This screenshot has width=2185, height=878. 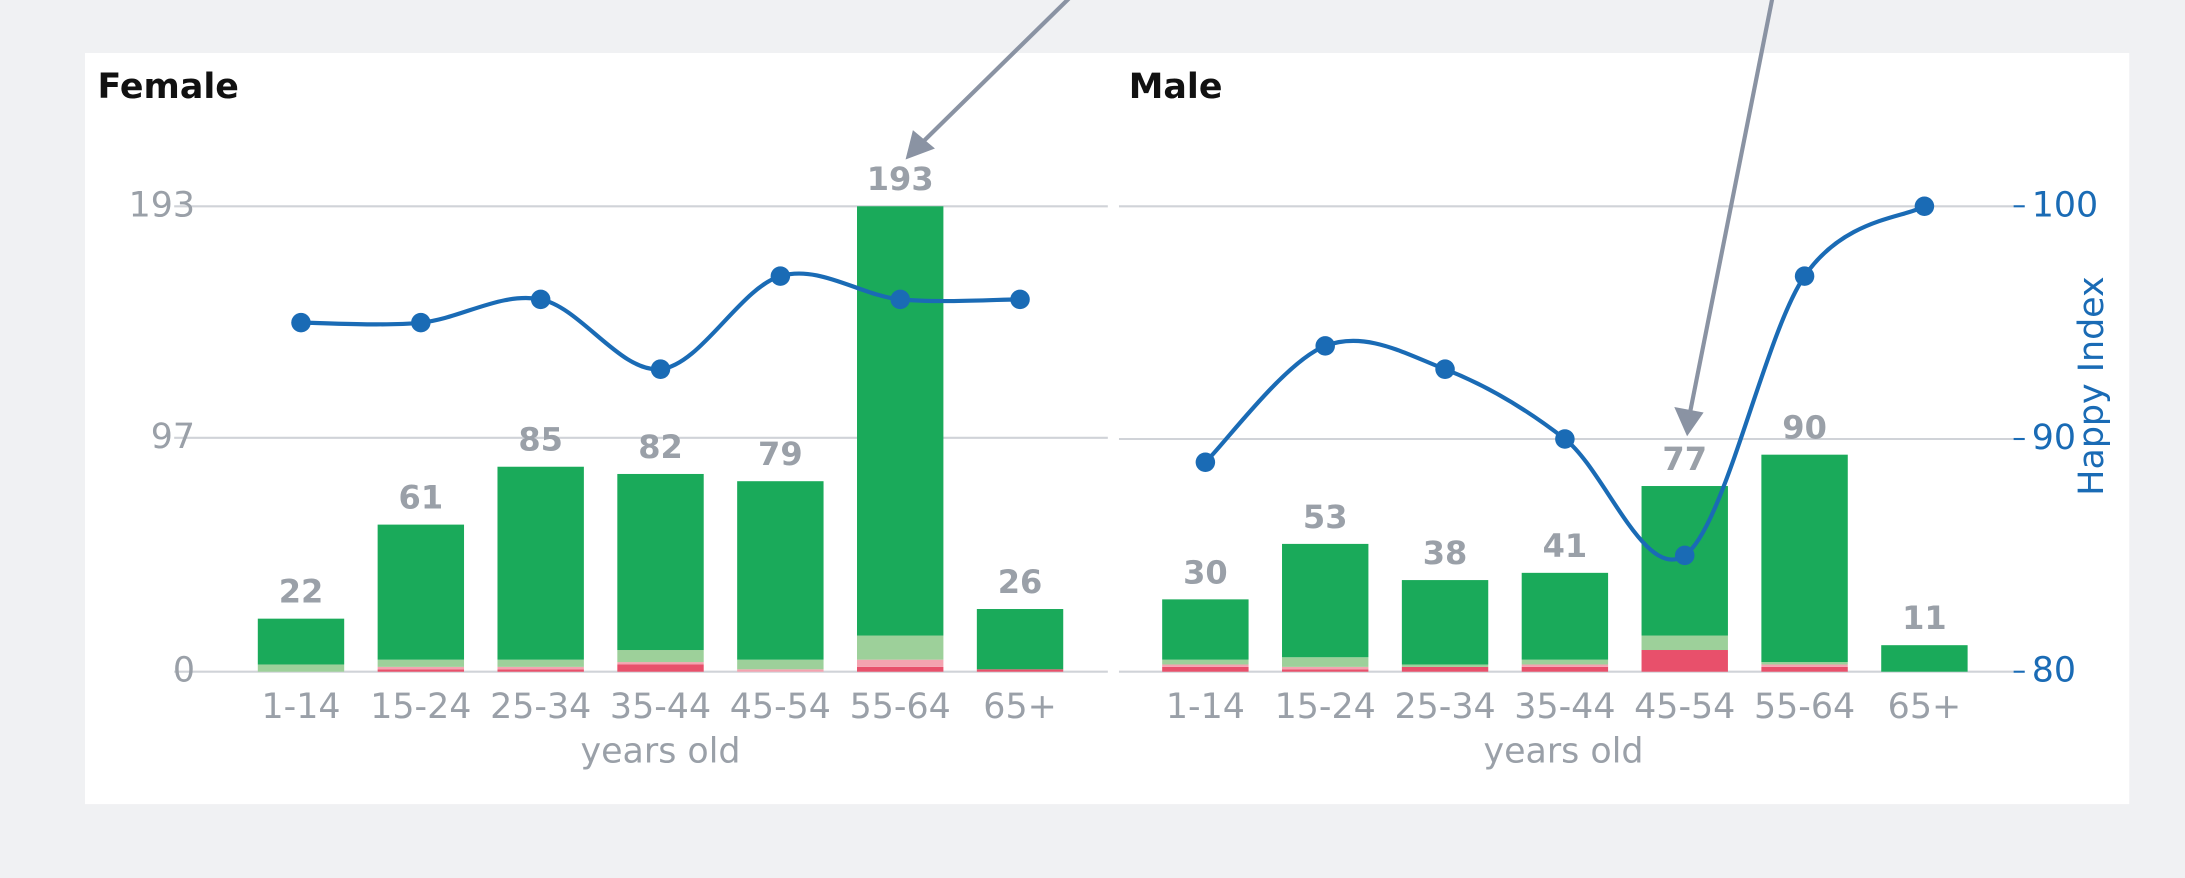 What do you see at coordinates (1020, 582) in the screenshot?
I see `bar-total-label: 26` at bounding box center [1020, 582].